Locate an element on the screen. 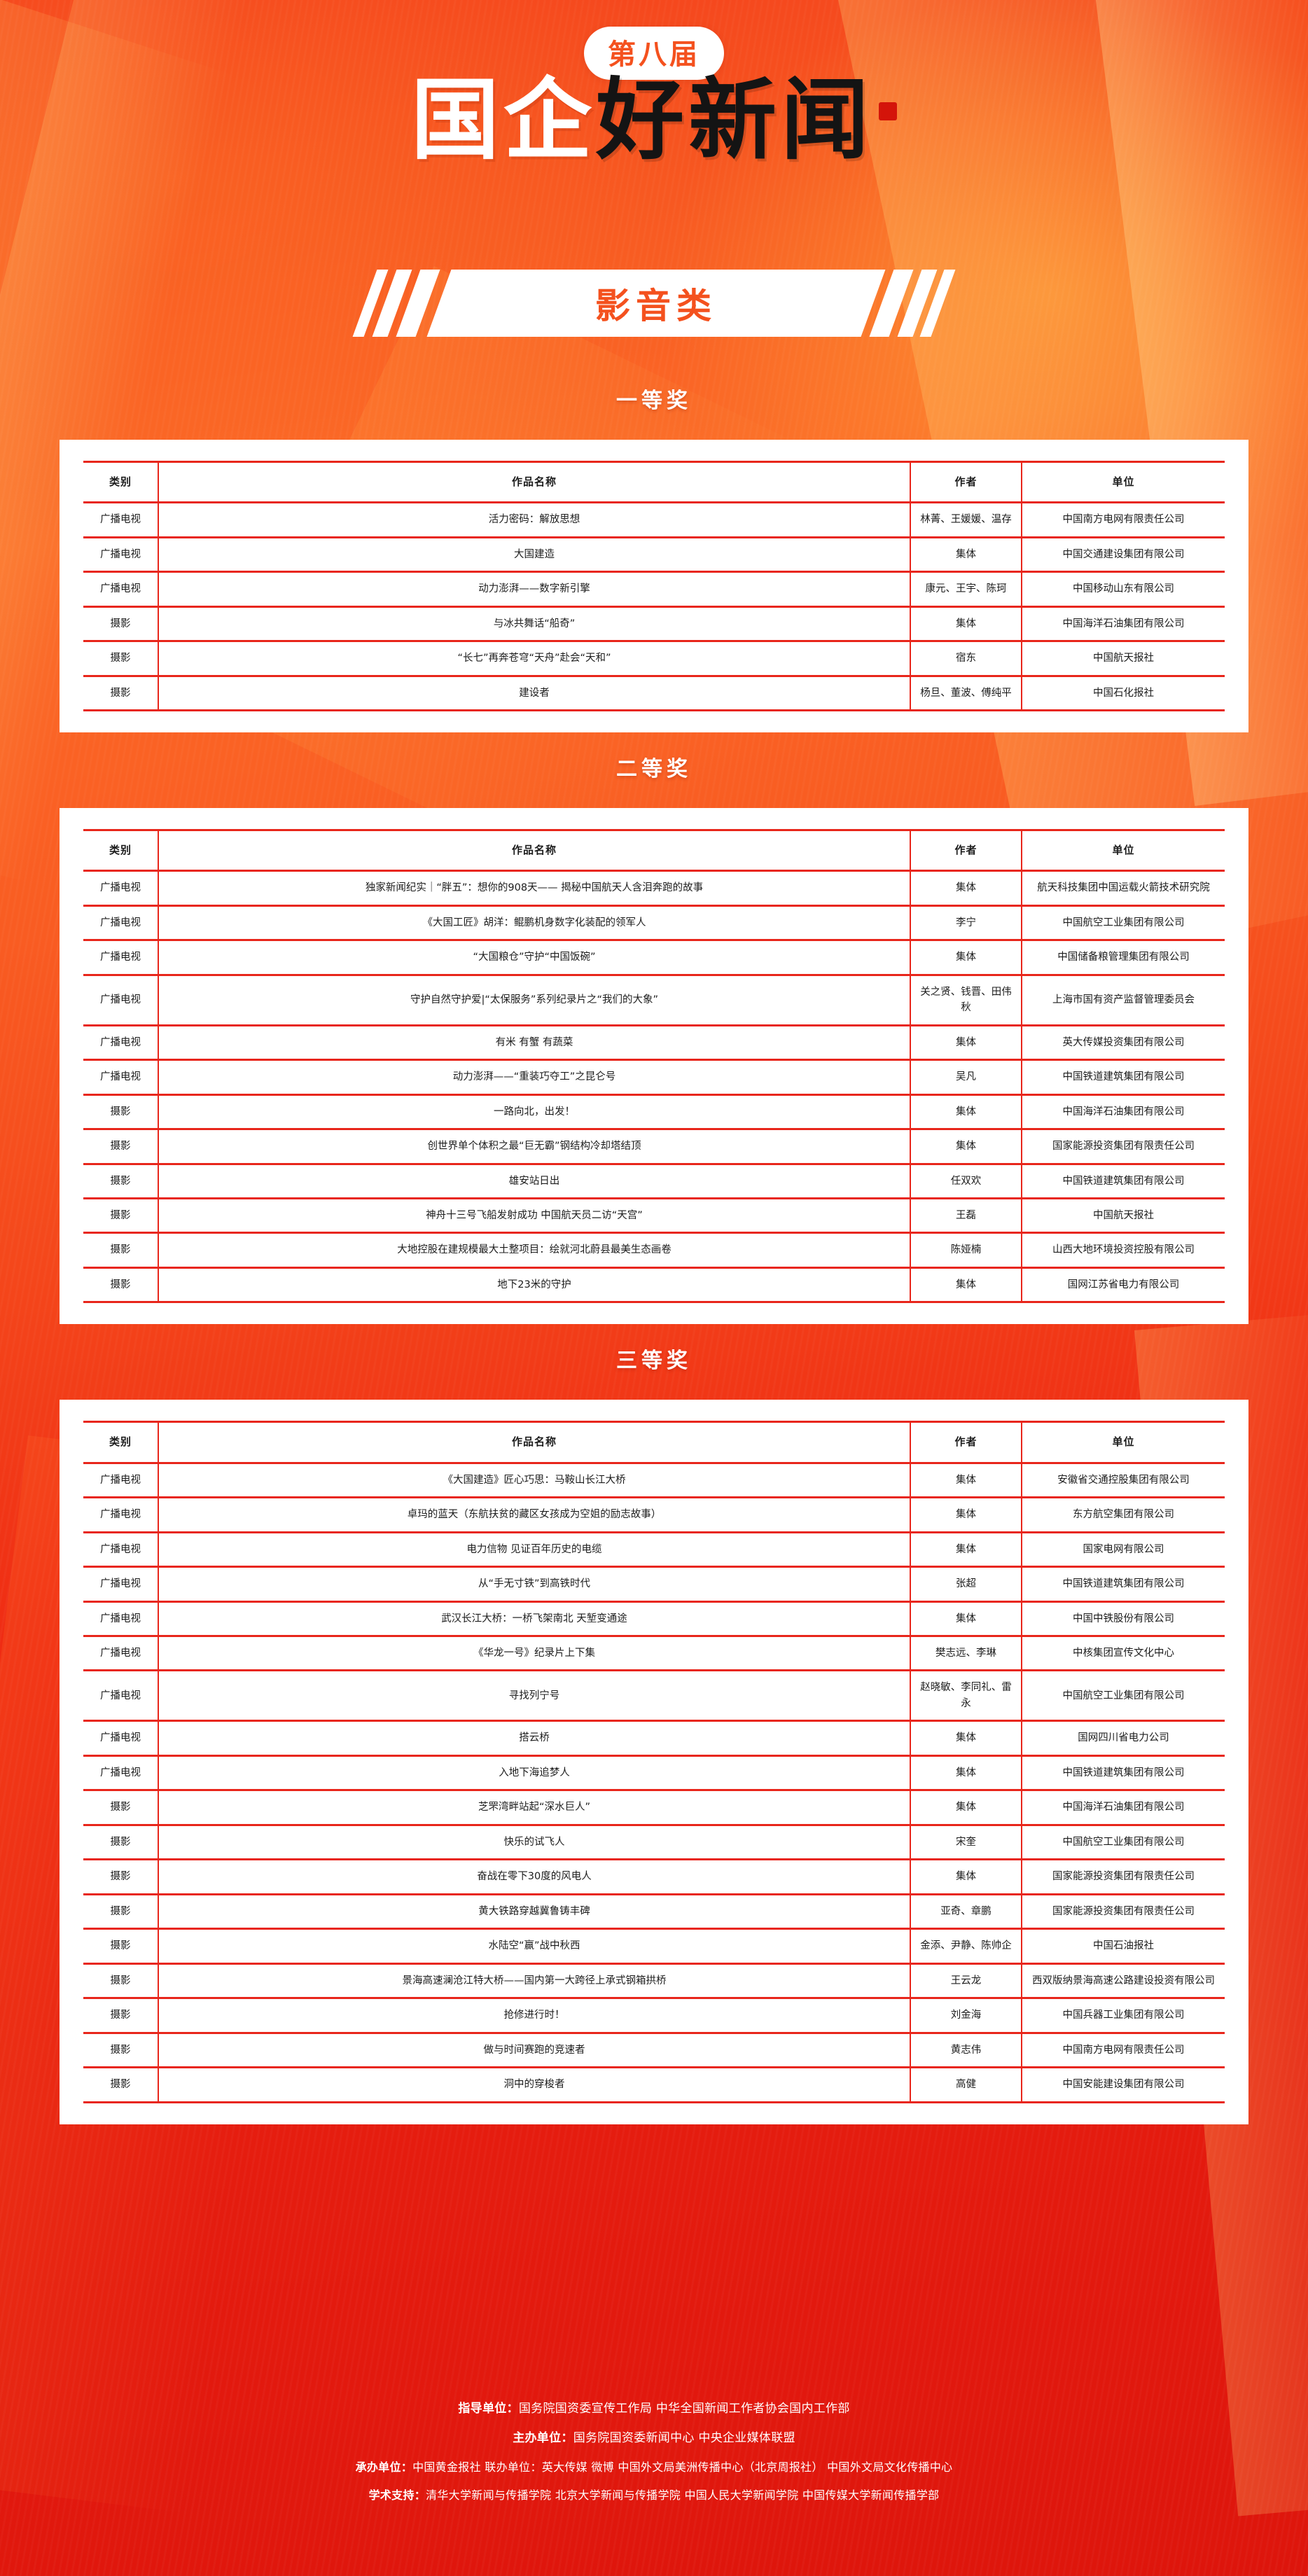 The width and height of the screenshot is (1308, 2576). cell-work-title: 洞中的穿梭者 is located at coordinates (534, 2084).